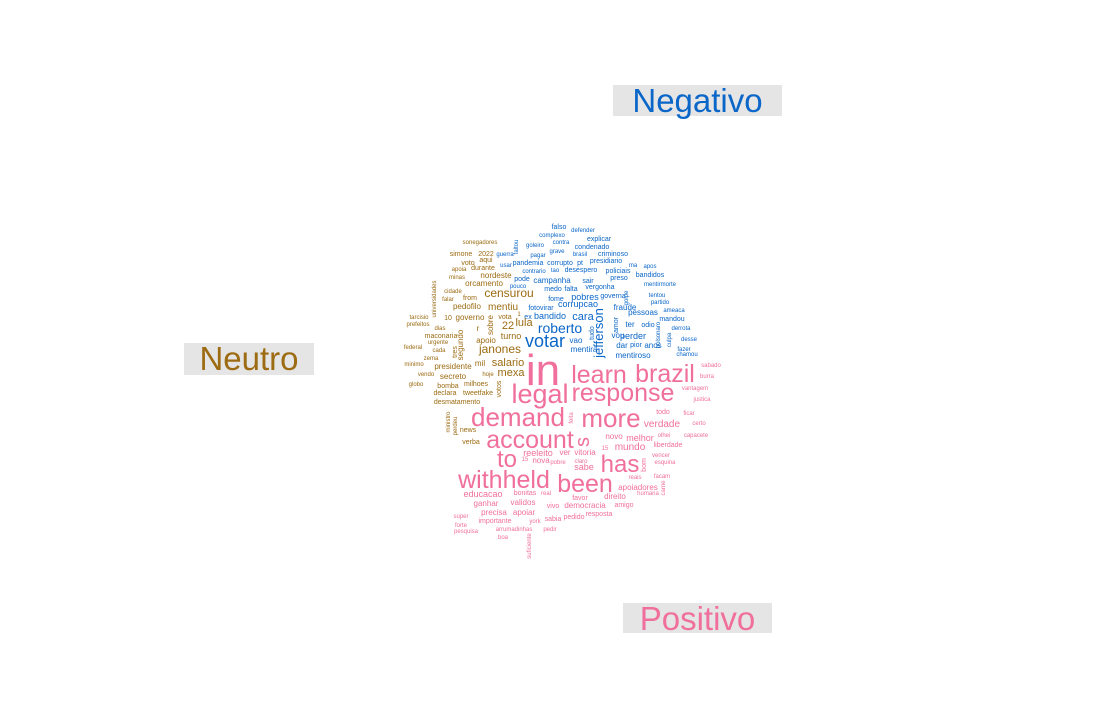 This screenshot has width=1096, height=718. Describe the element at coordinates (592, 333) in the screenshot. I see `word-negativo-132: tudo` at that location.